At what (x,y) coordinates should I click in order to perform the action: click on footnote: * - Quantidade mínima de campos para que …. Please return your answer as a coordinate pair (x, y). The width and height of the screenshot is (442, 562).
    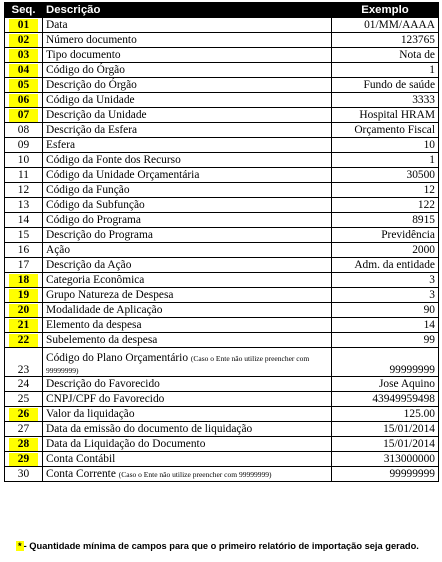
    Looking at the image, I should click on (217, 546).